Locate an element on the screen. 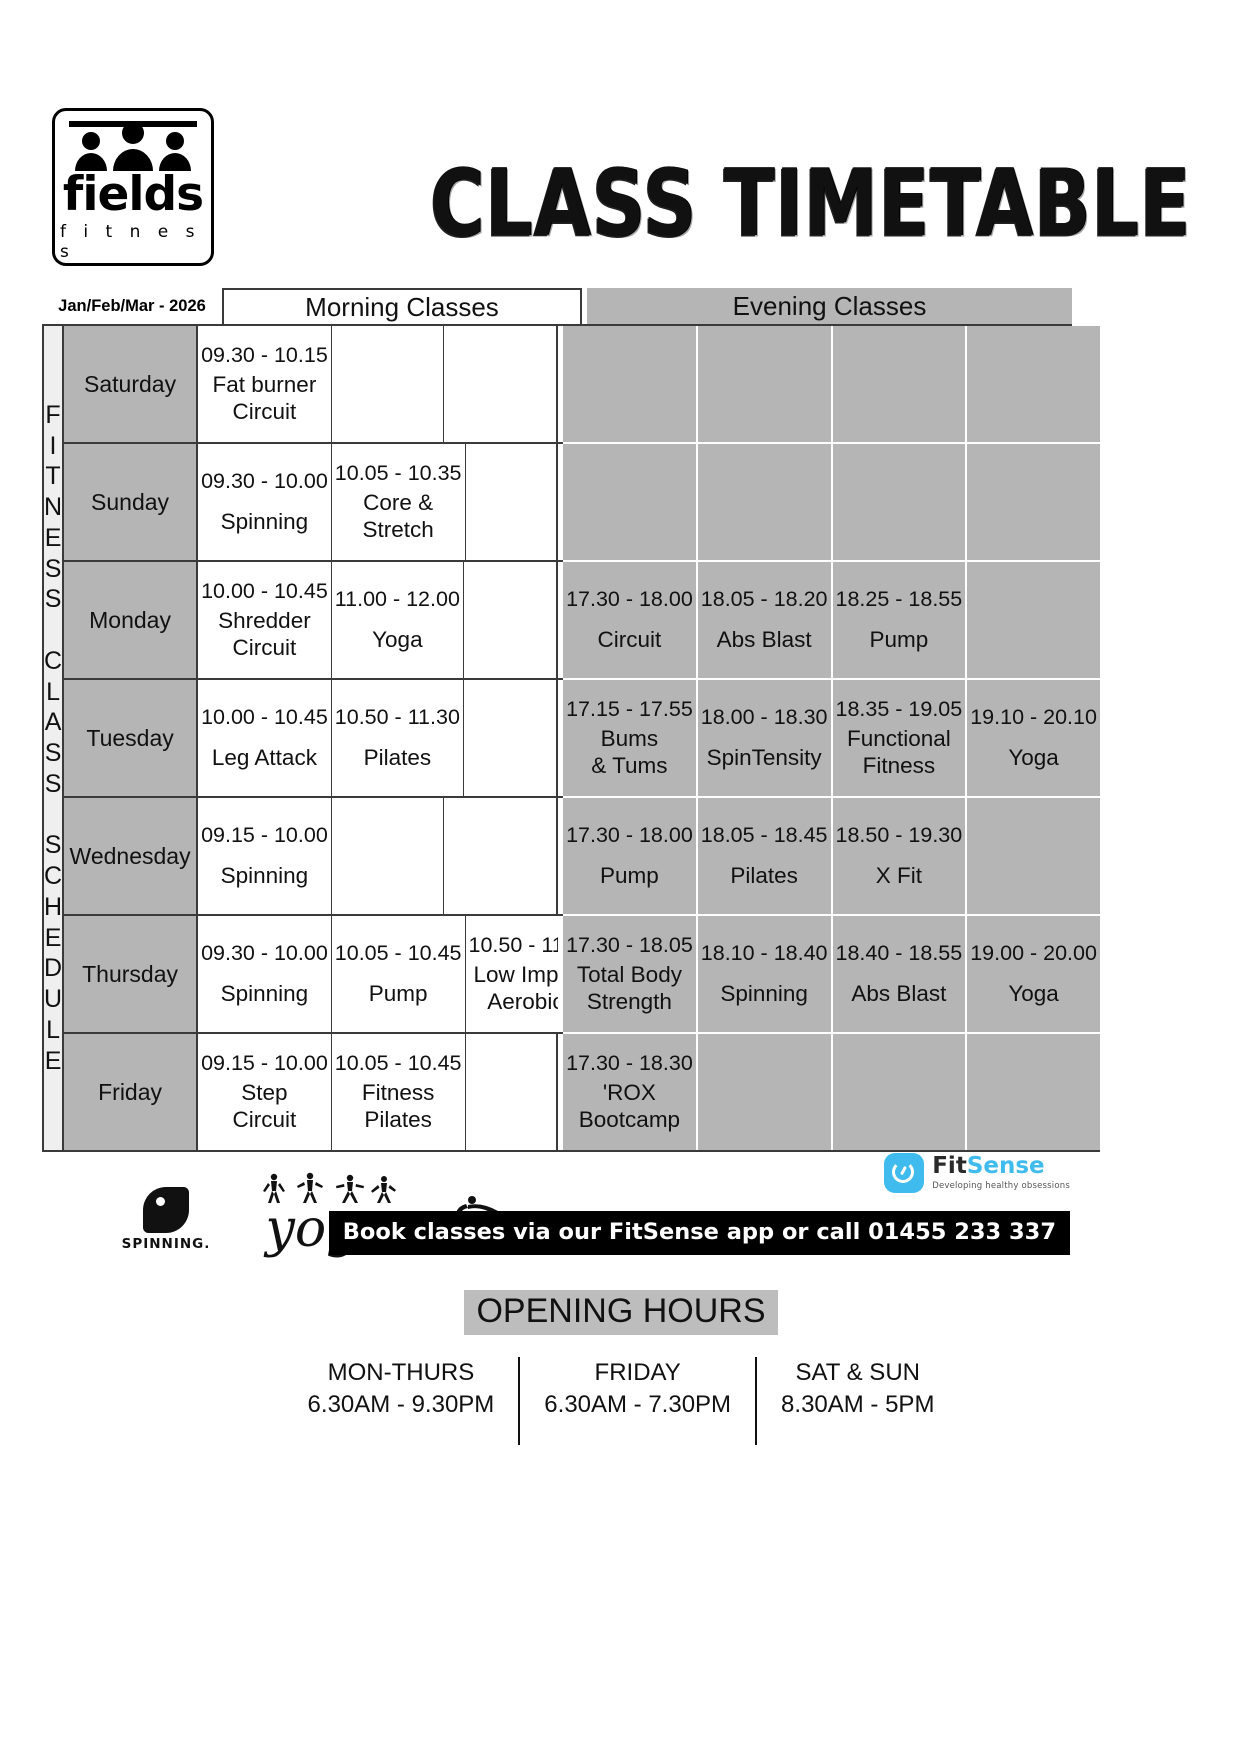 The height and width of the screenshot is (1756, 1242). morning-class-cell: 09.15 - 10.00 Step Circuit is located at coordinates (265, 1092).